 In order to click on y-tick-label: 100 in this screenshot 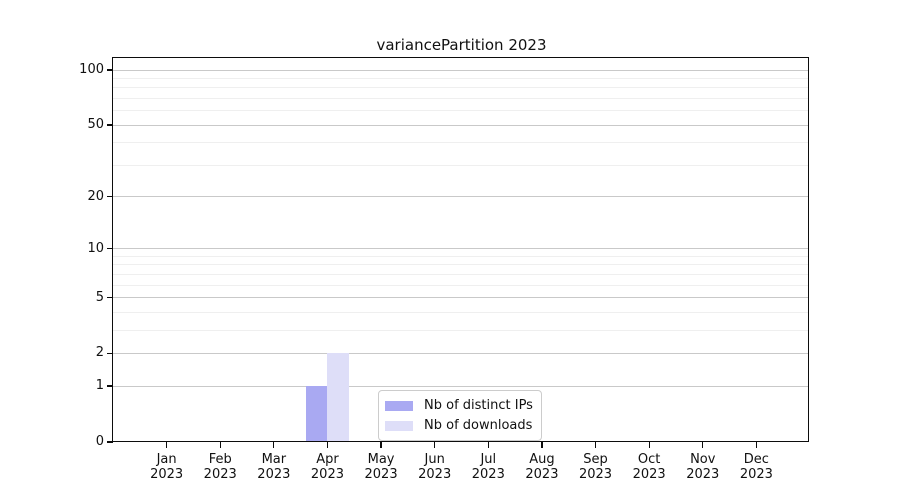, I will do `click(91, 69)`.